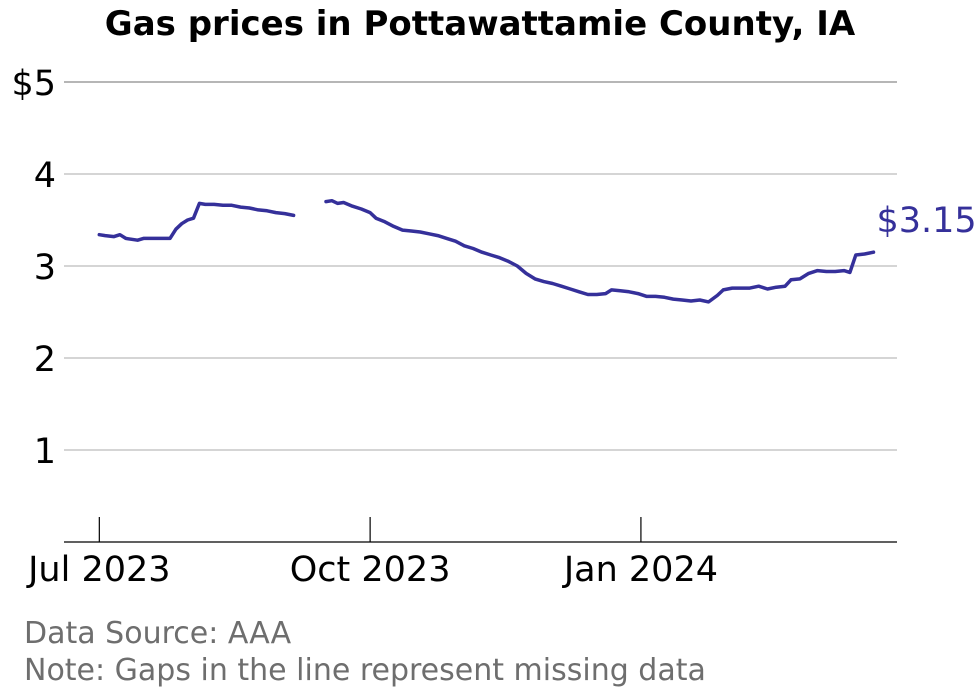 The width and height of the screenshot is (980, 699). I want to click on y-tick-label: 3, so click(45, 268).